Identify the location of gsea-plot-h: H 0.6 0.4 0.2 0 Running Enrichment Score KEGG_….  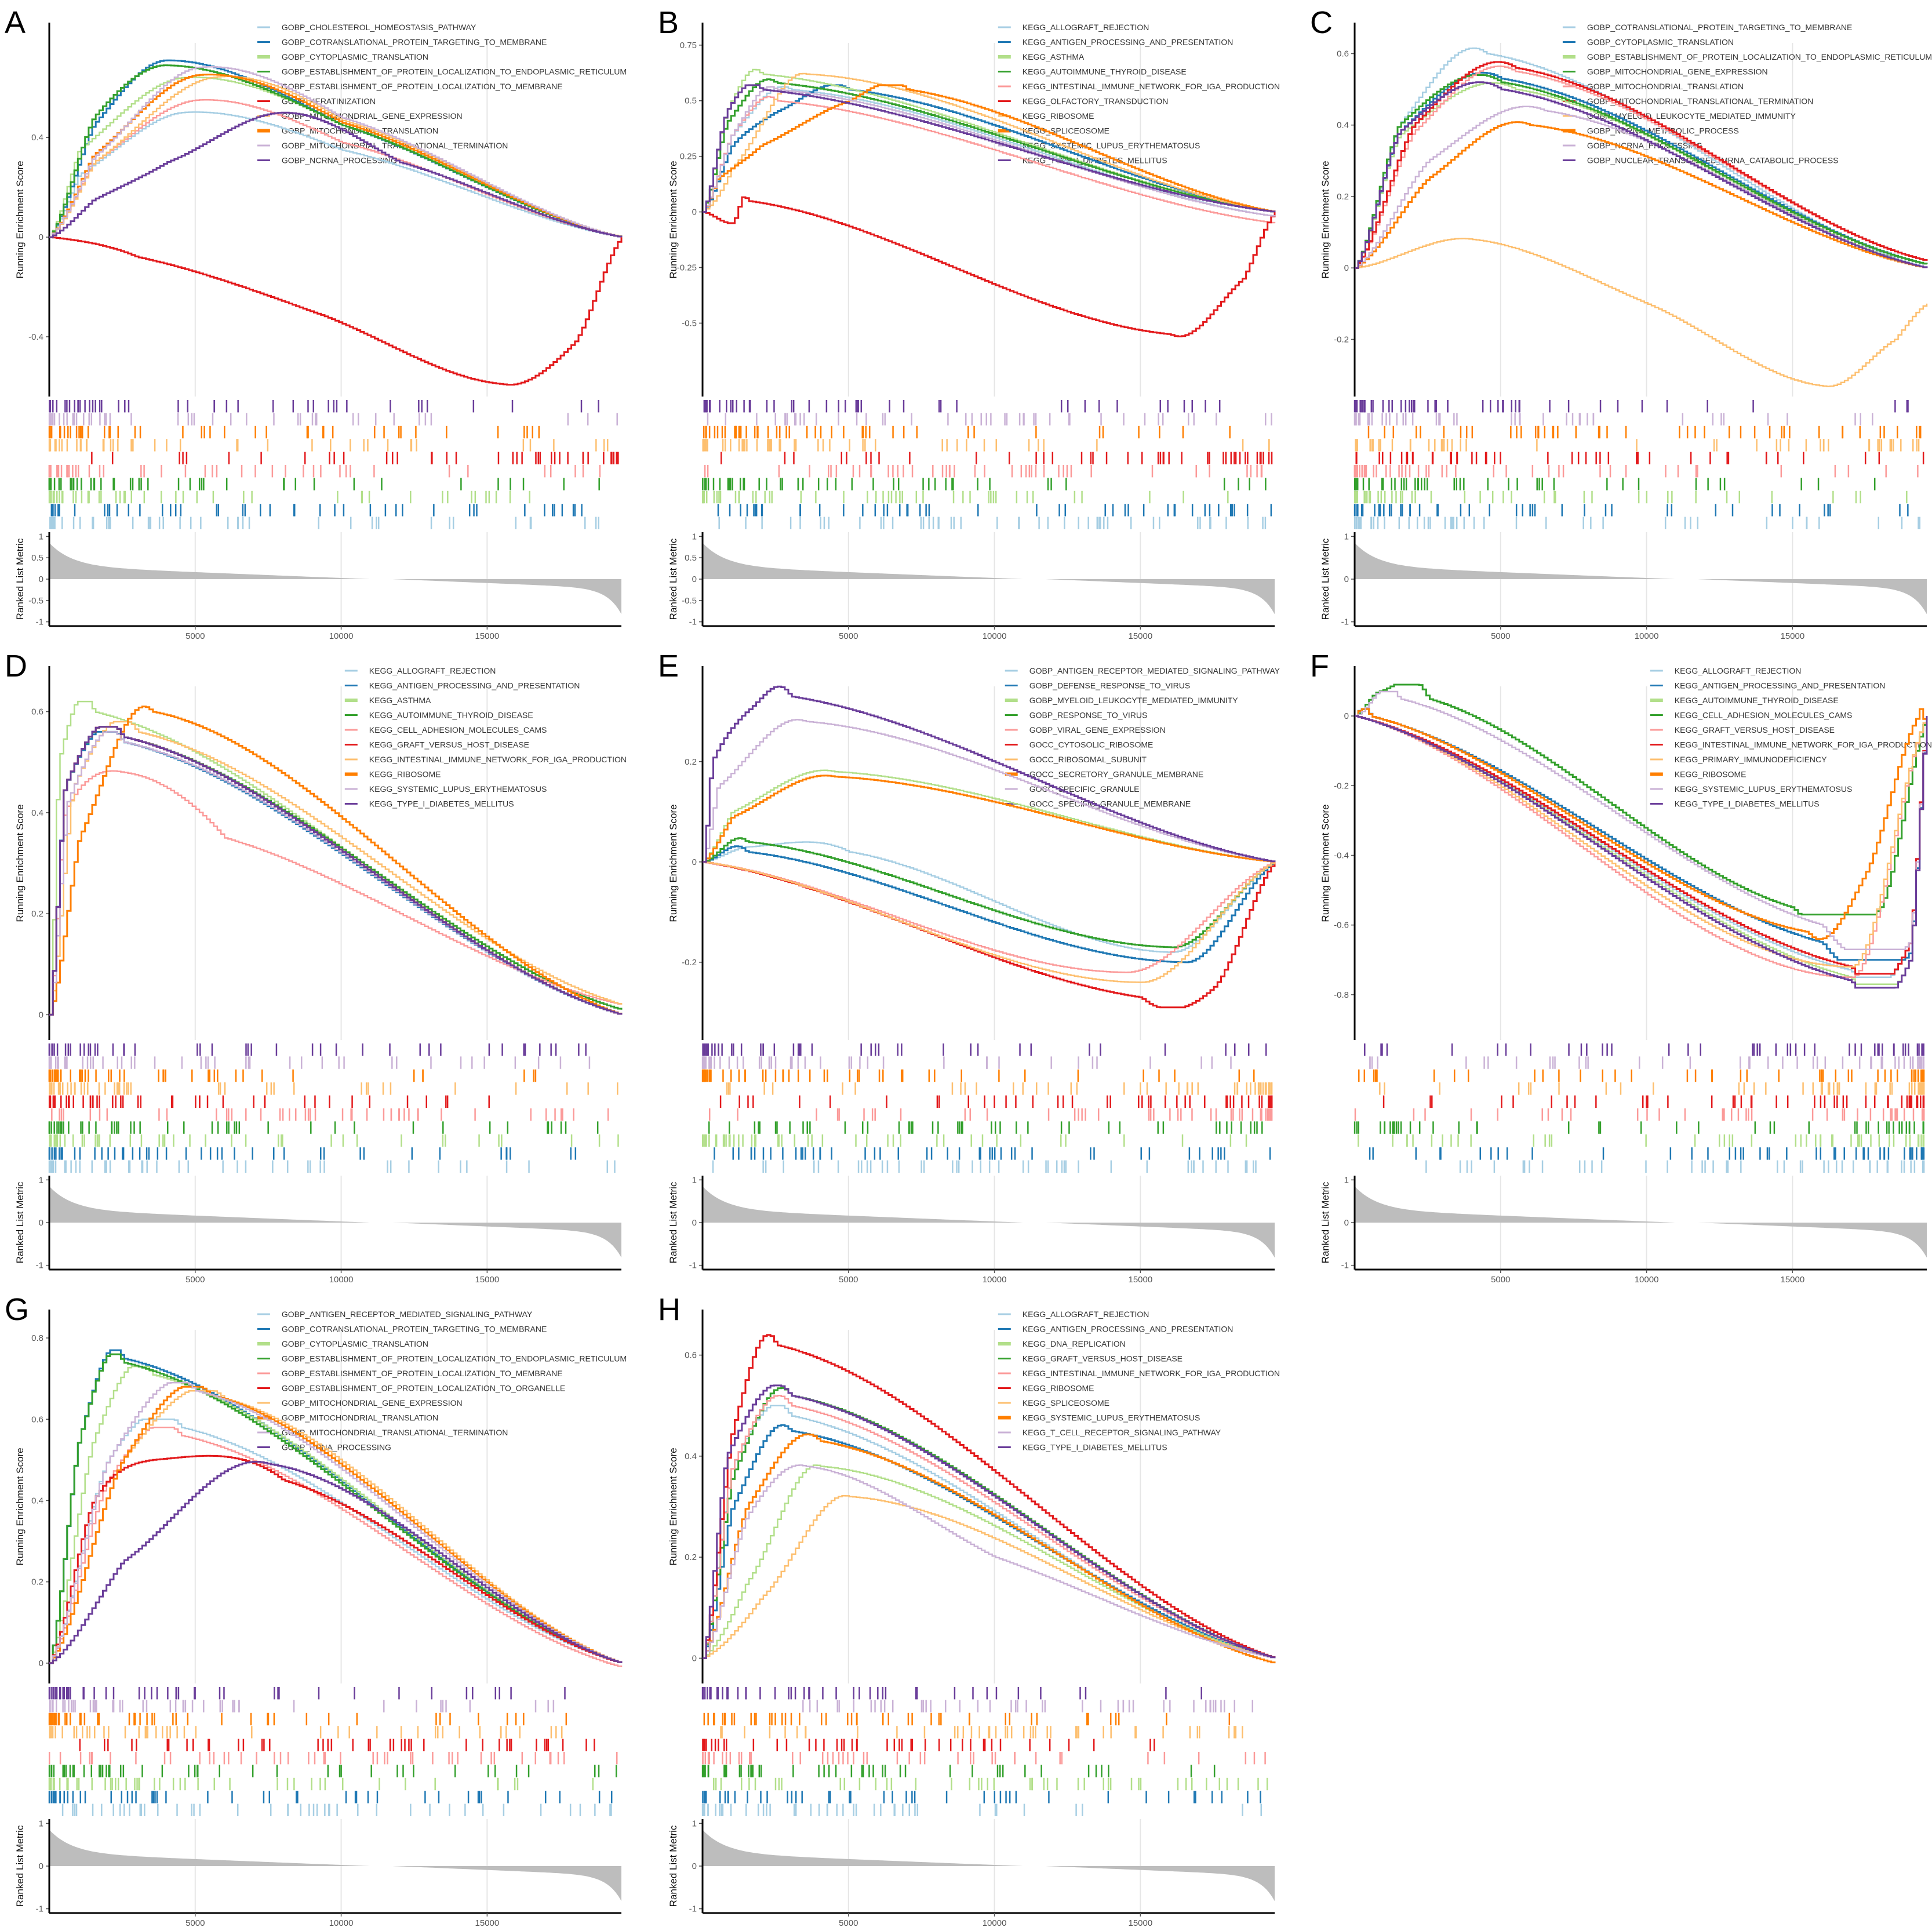
(969, 1611).